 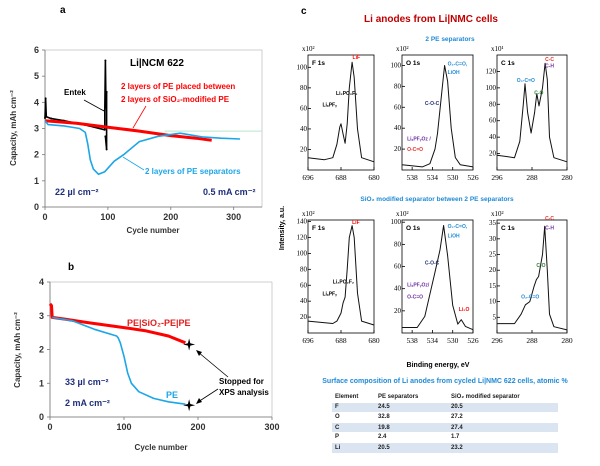 What do you see at coordinates (495, 317) in the screenshot?
I see `y-tick-label: 5` at bounding box center [495, 317].